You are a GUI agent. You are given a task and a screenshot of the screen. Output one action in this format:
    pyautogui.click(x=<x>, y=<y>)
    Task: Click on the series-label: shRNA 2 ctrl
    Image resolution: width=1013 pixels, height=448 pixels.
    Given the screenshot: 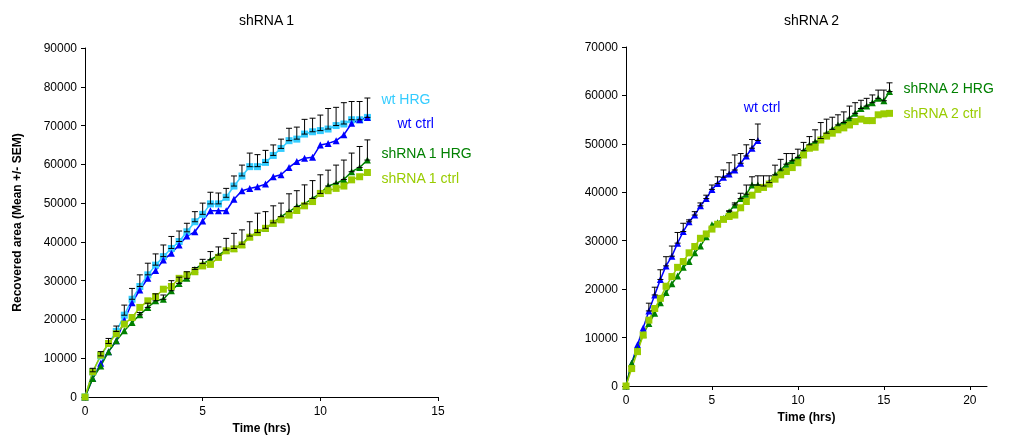 What is the action you would take?
    pyautogui.click(x=942, y=113)
    